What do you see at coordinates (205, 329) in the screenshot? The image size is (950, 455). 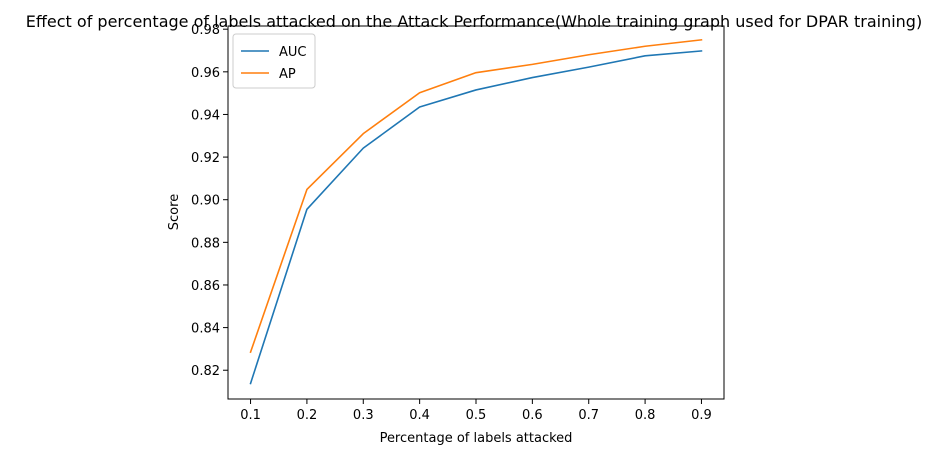 I see `y-tick-label: 0.84` at bounding box center [205, 329].